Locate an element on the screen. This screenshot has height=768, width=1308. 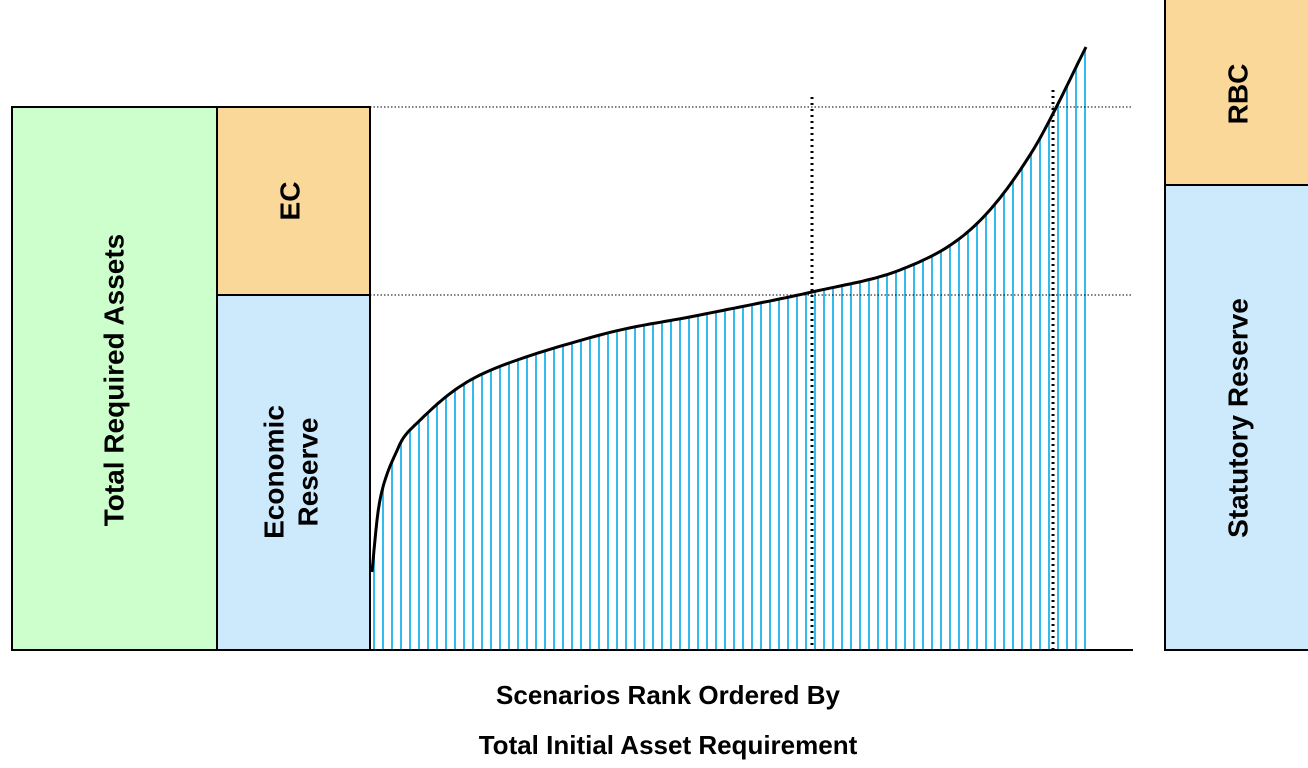
rbc-label: RBC is located at coordinates (1237, 94).